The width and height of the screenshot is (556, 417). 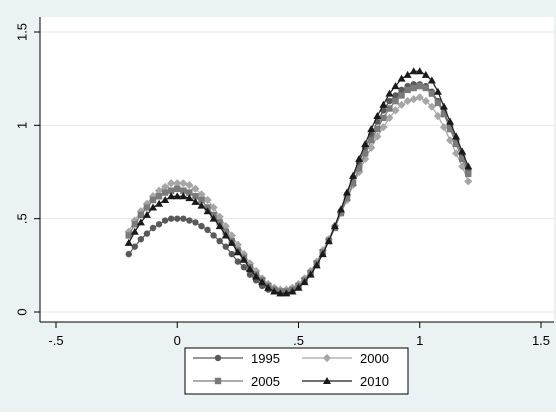 What do you see at coordinates (298, 340) in the screenshot?
I see `x-tick-label: .5` at bounding box center [298, 340].